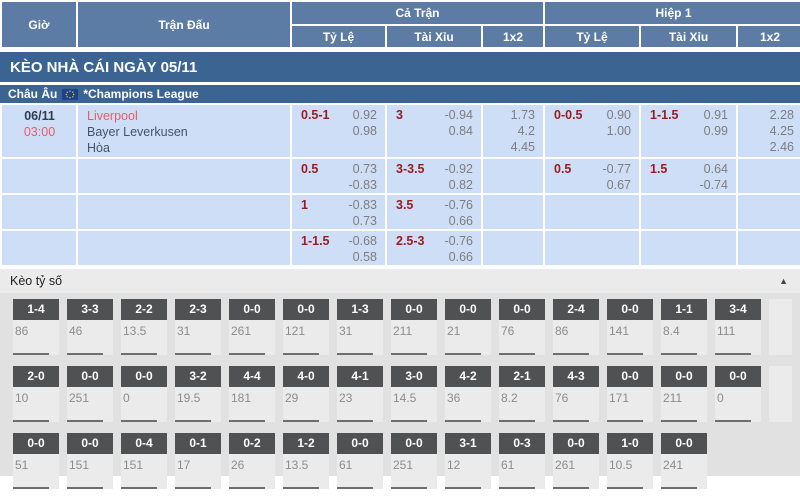 Image resolution: width=800 pixels, height=500 pixels. I want to click on h1-handicap-cell: 0-0.5 0.90 1.00, so click(592, 131).